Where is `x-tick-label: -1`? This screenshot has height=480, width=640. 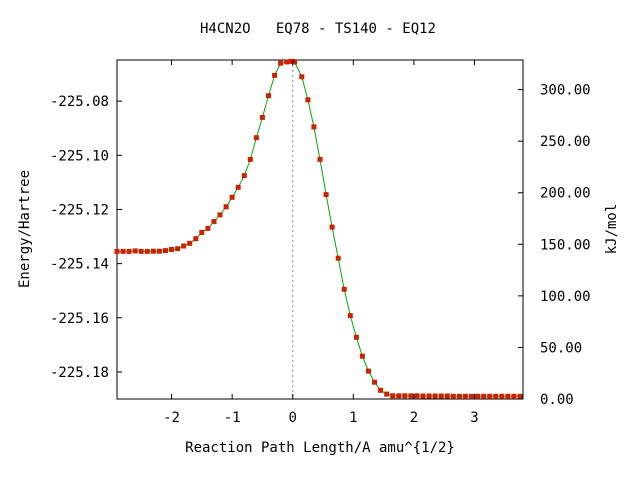 x-tick-label: -1 is located at coordinates (232, 418).